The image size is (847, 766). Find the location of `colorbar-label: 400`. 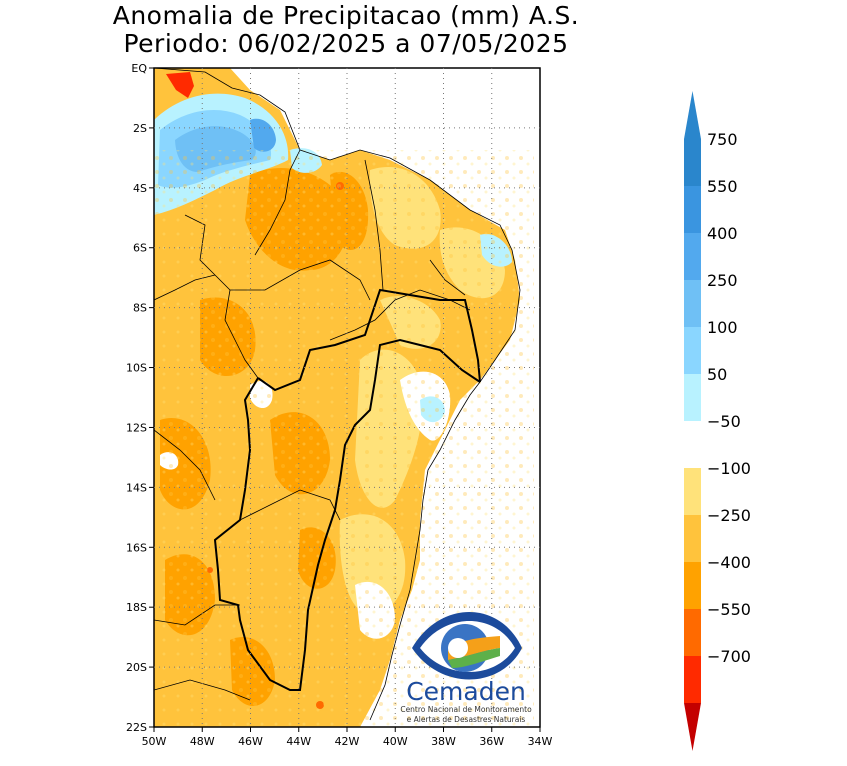

colorbar-label: 400 is located at coordinates (722, 233).